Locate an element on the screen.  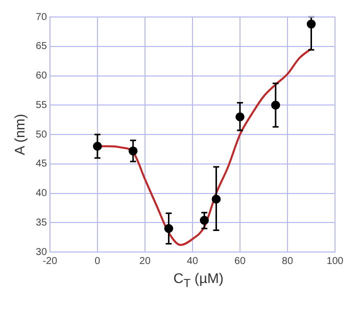
y-tick-label: 55 is located at coordinates (42, 105).